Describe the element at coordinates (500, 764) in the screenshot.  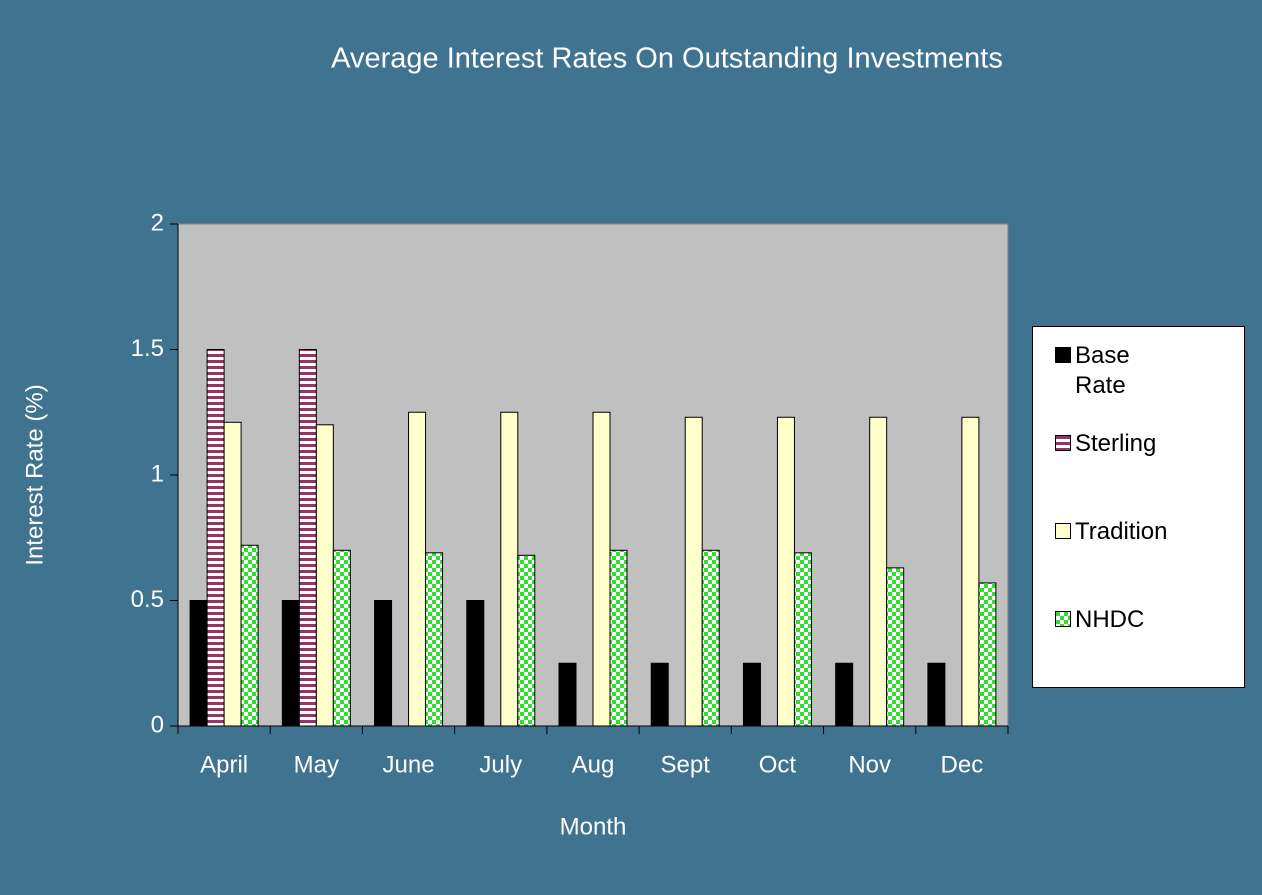
I see `x-tick-label: July` at that location.